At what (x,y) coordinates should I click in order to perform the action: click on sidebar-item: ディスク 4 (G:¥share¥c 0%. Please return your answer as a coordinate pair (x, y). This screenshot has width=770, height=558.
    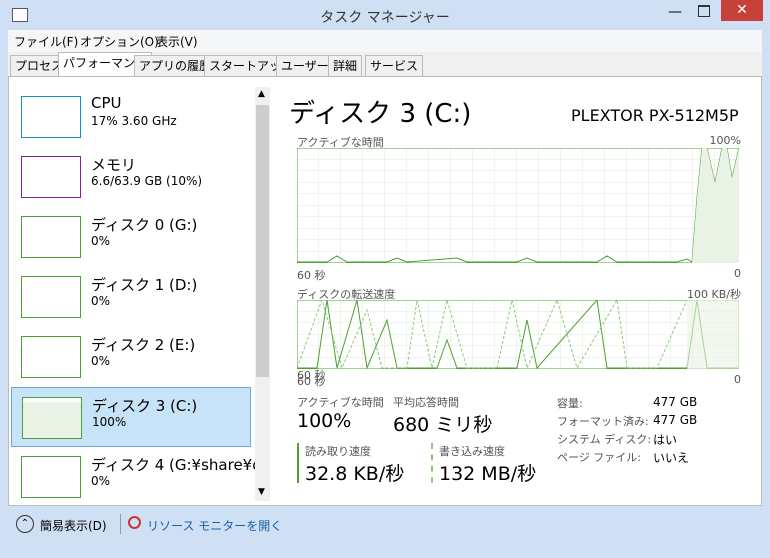
    Looking at the image, I should click on (133, 474).